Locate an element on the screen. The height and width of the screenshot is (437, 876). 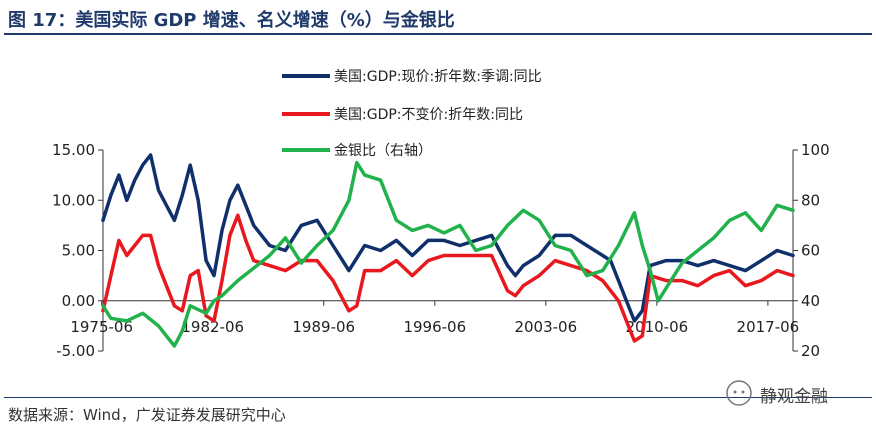
y-left-tick-label: 0.00 is located at coordinates (78, 301).